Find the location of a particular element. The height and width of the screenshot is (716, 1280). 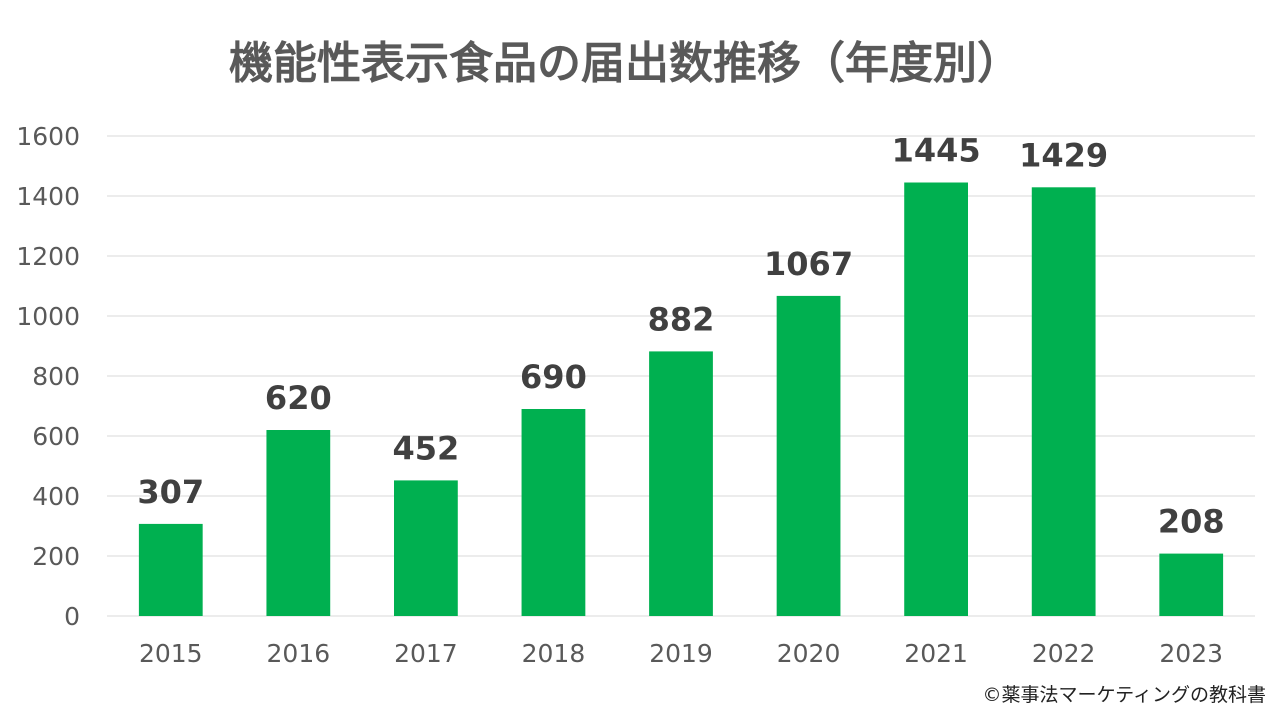

x-tick-label-2020: 2020 is located at coordinates (809, 653).